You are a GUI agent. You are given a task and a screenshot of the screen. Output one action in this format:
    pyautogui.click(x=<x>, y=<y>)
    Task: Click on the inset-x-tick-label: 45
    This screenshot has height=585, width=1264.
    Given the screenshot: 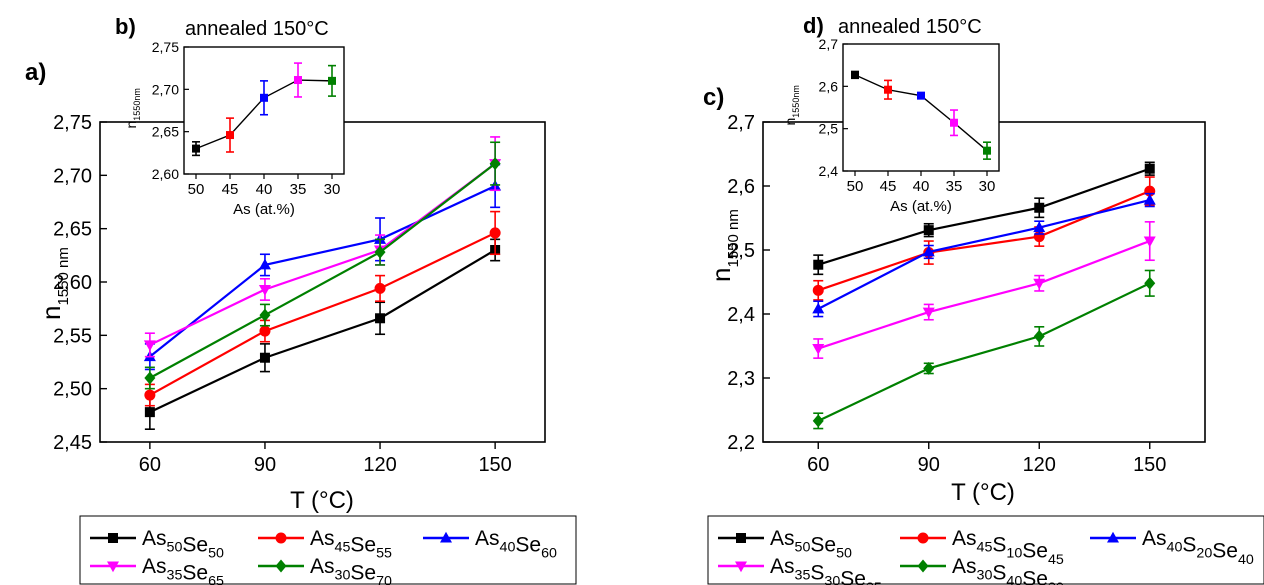 What is the action you would take?
    pyautogui.click(x=888, y=186)
    